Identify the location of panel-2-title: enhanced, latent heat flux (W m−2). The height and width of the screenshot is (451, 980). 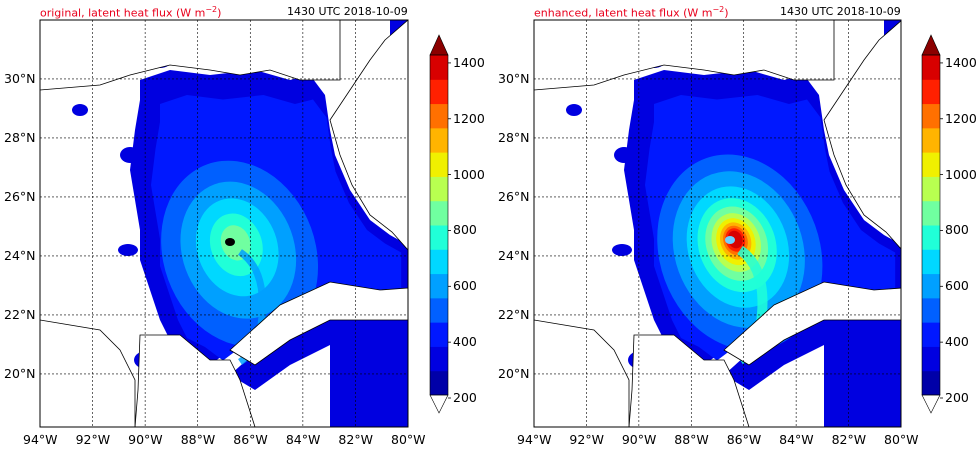
(631, 12).